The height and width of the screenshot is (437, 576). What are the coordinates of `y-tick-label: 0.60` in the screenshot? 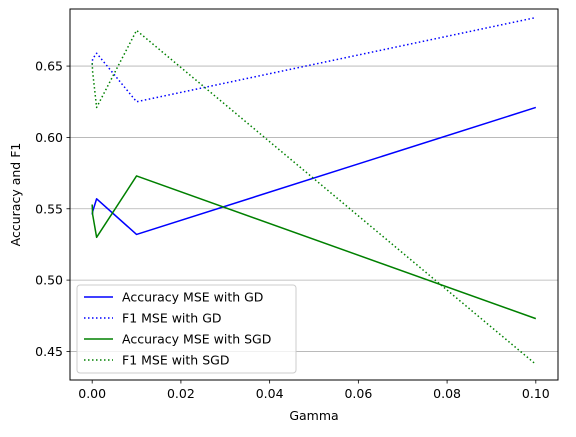 It's located at (49, 137).